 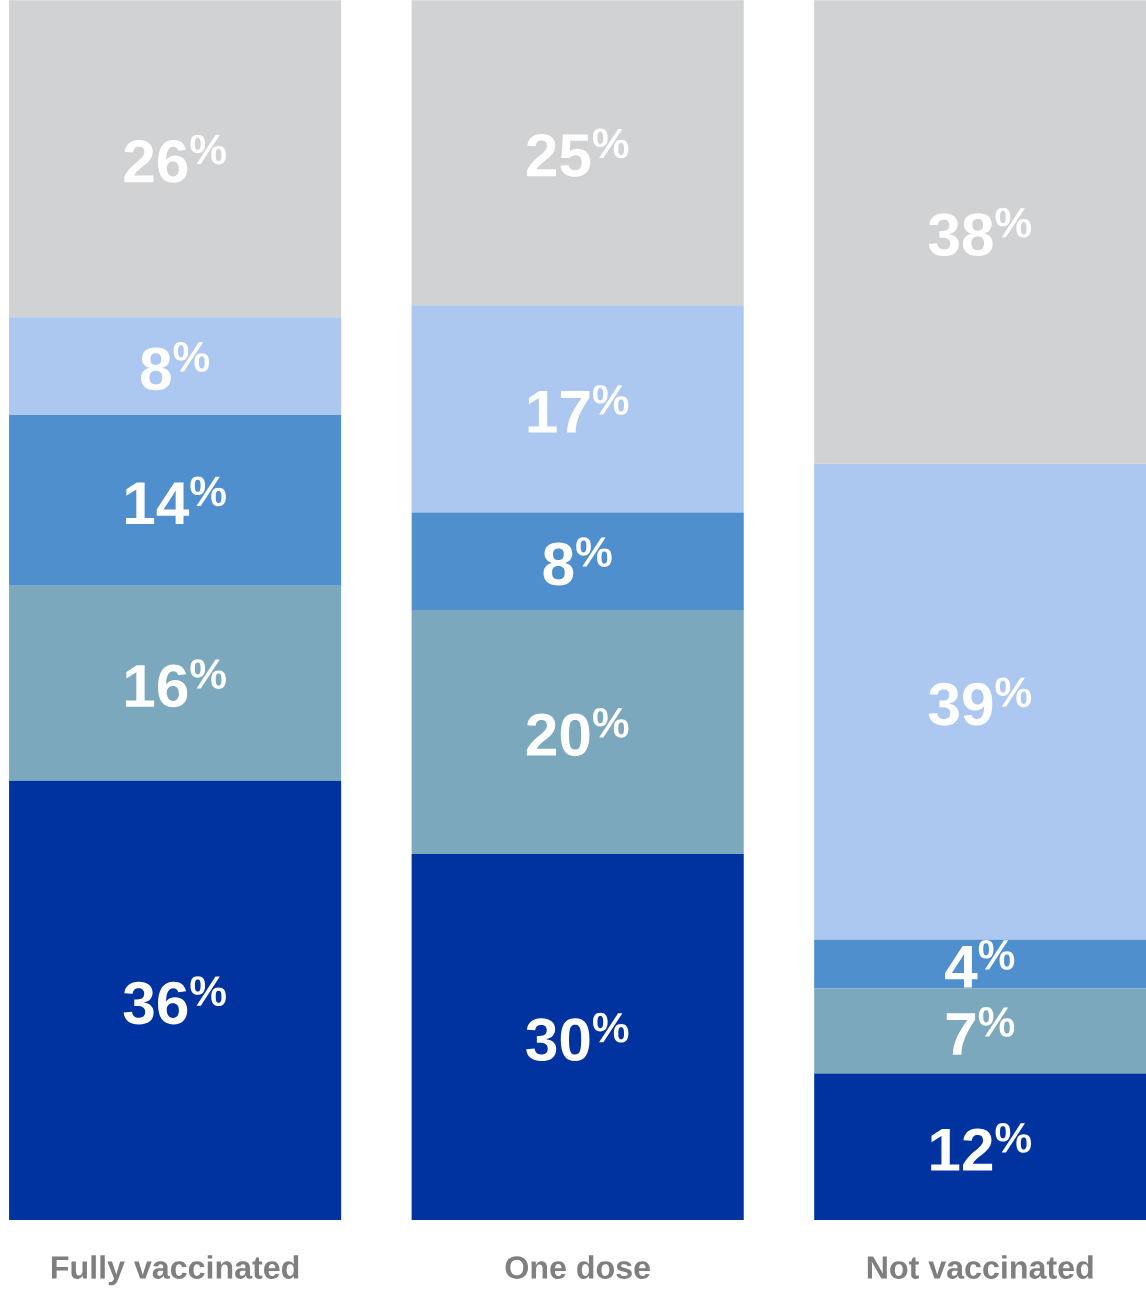 What do you see at coordinates (979, 701) in the screenshot?
I see `data-label: 39$^{%}$` at bounding box center [979, 701].